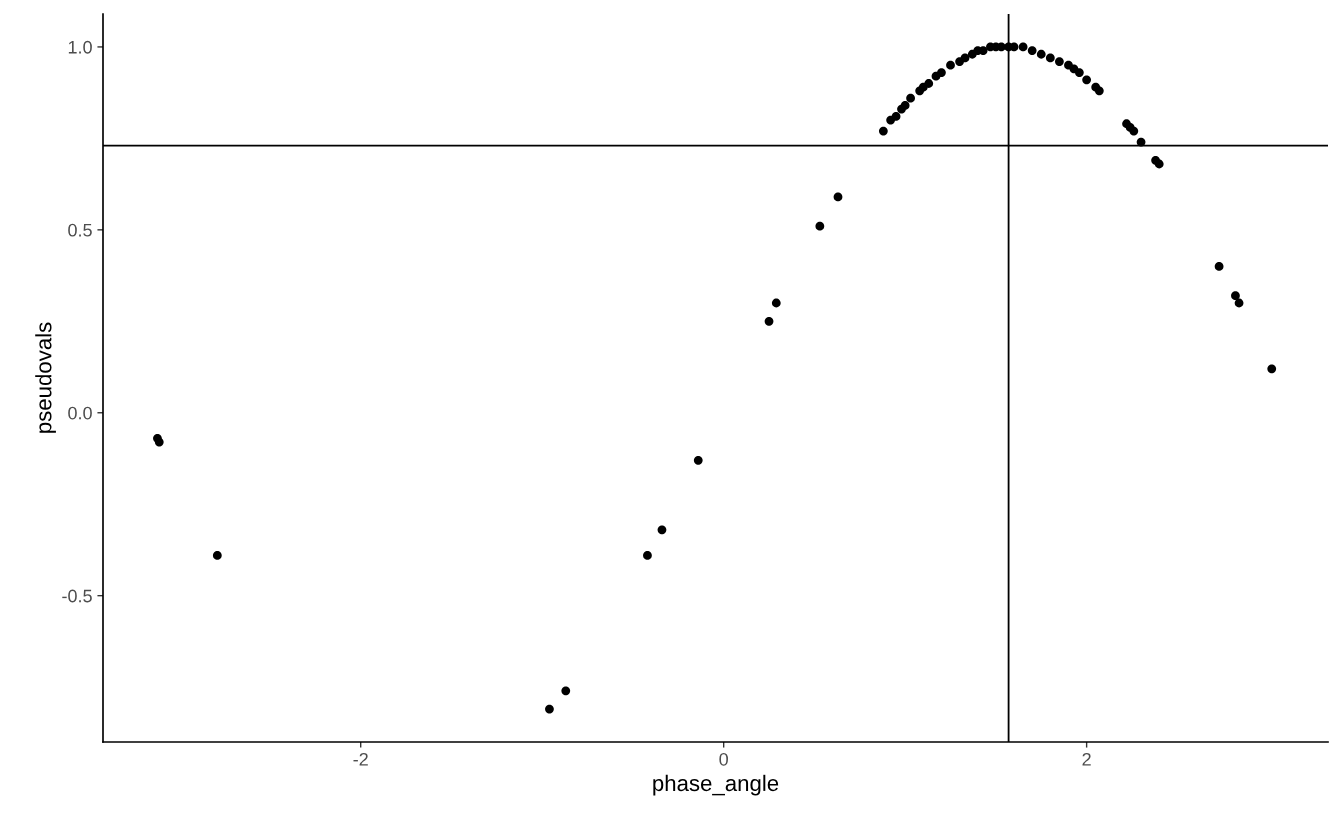 Image resolution: width=1344 pixels, height=830 pixels. What do you see at coordinates (80, 47) in the screenshot?
I see `y-tick-label: 1.0` at bounding box center [80, 47].